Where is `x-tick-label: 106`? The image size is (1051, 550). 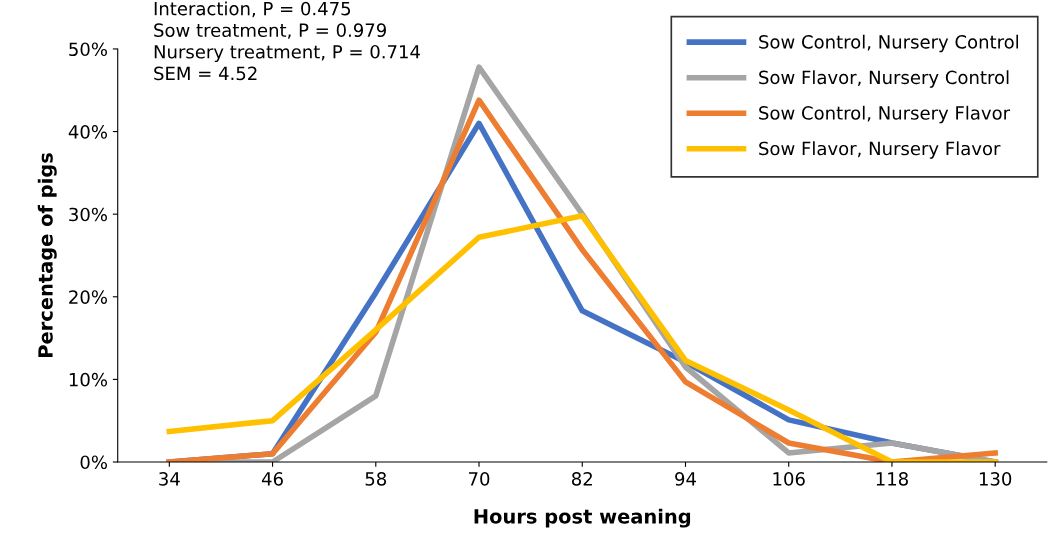
x-tick-label: 106 is located at coordinates (789, 479).